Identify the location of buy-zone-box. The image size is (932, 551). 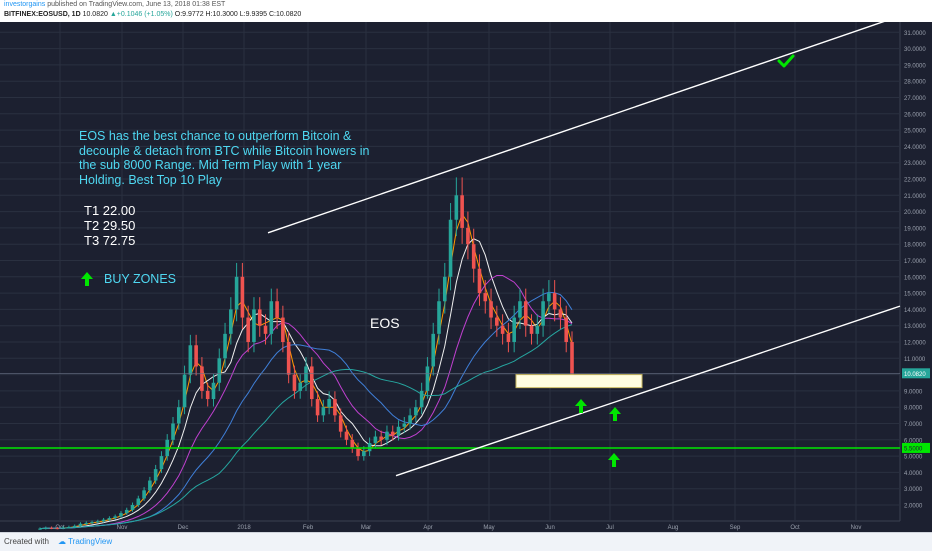
(579, 381).